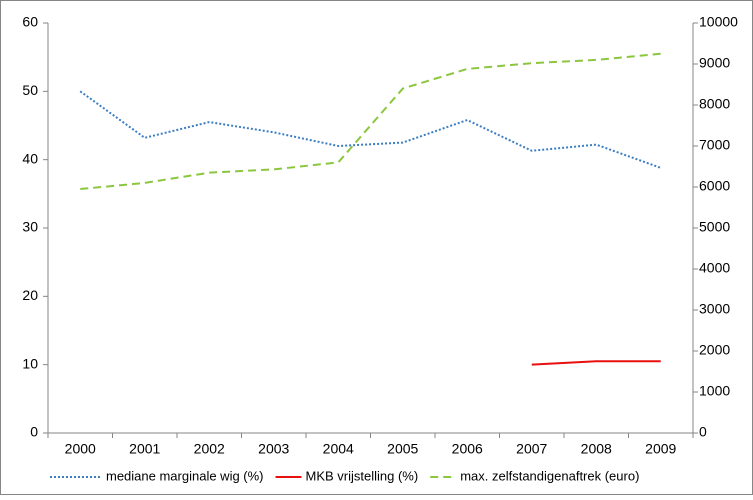 This screenshot has height=500, width=753. I want to click on y2-tick-label: 8000, so click(714, 104).